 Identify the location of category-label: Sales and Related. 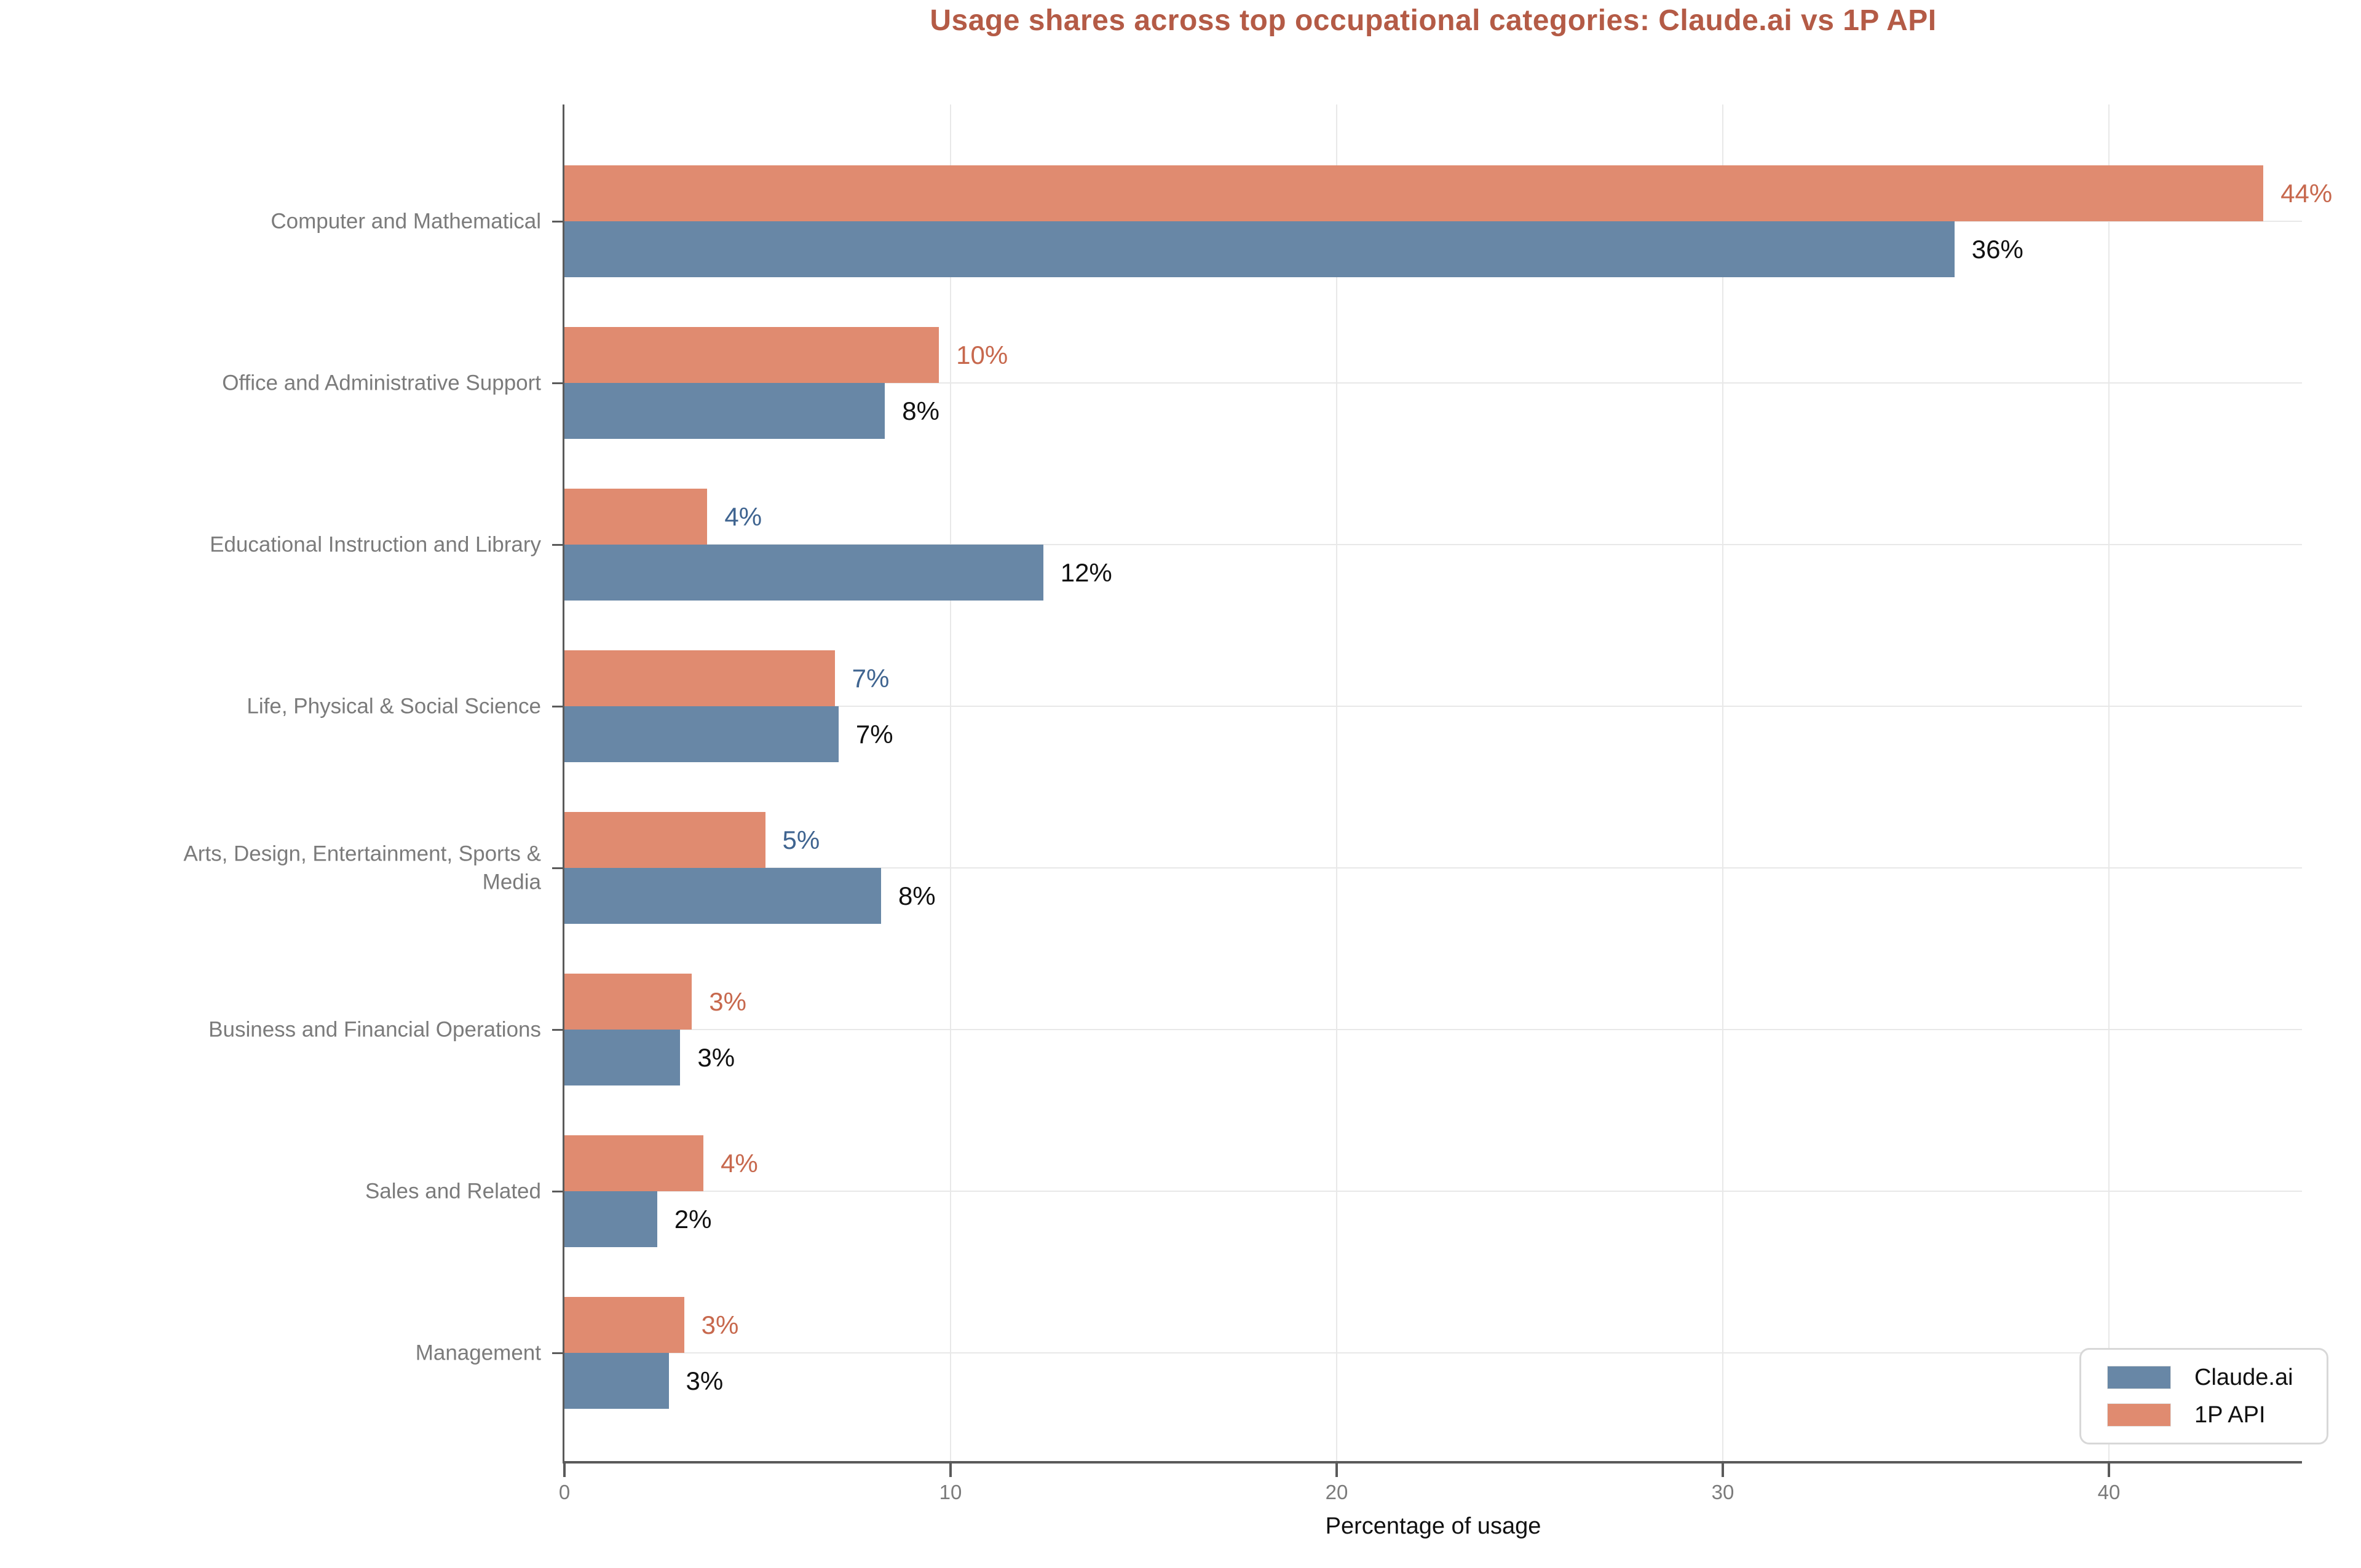
(453, 1191).